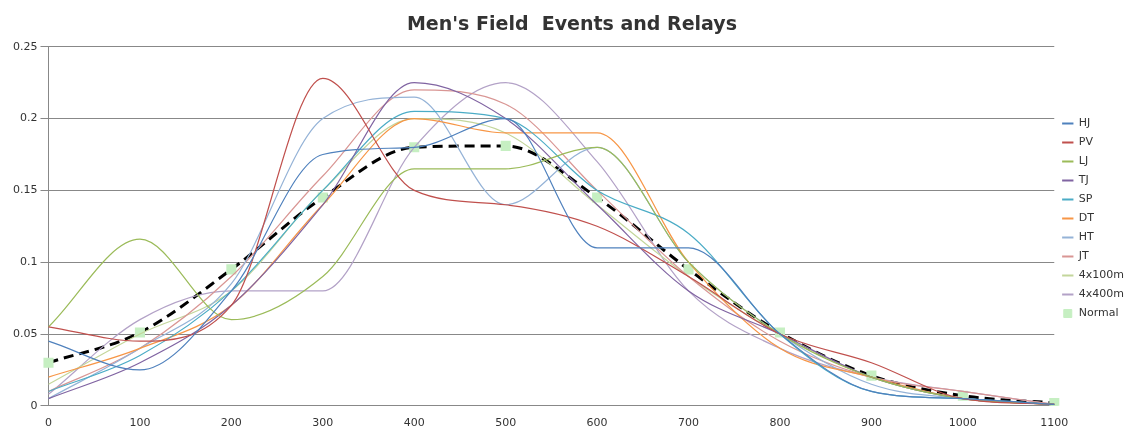 This screenshot has height=437, width=1144. I want to click on y-tick-label: 0.15, so click(25, 190).